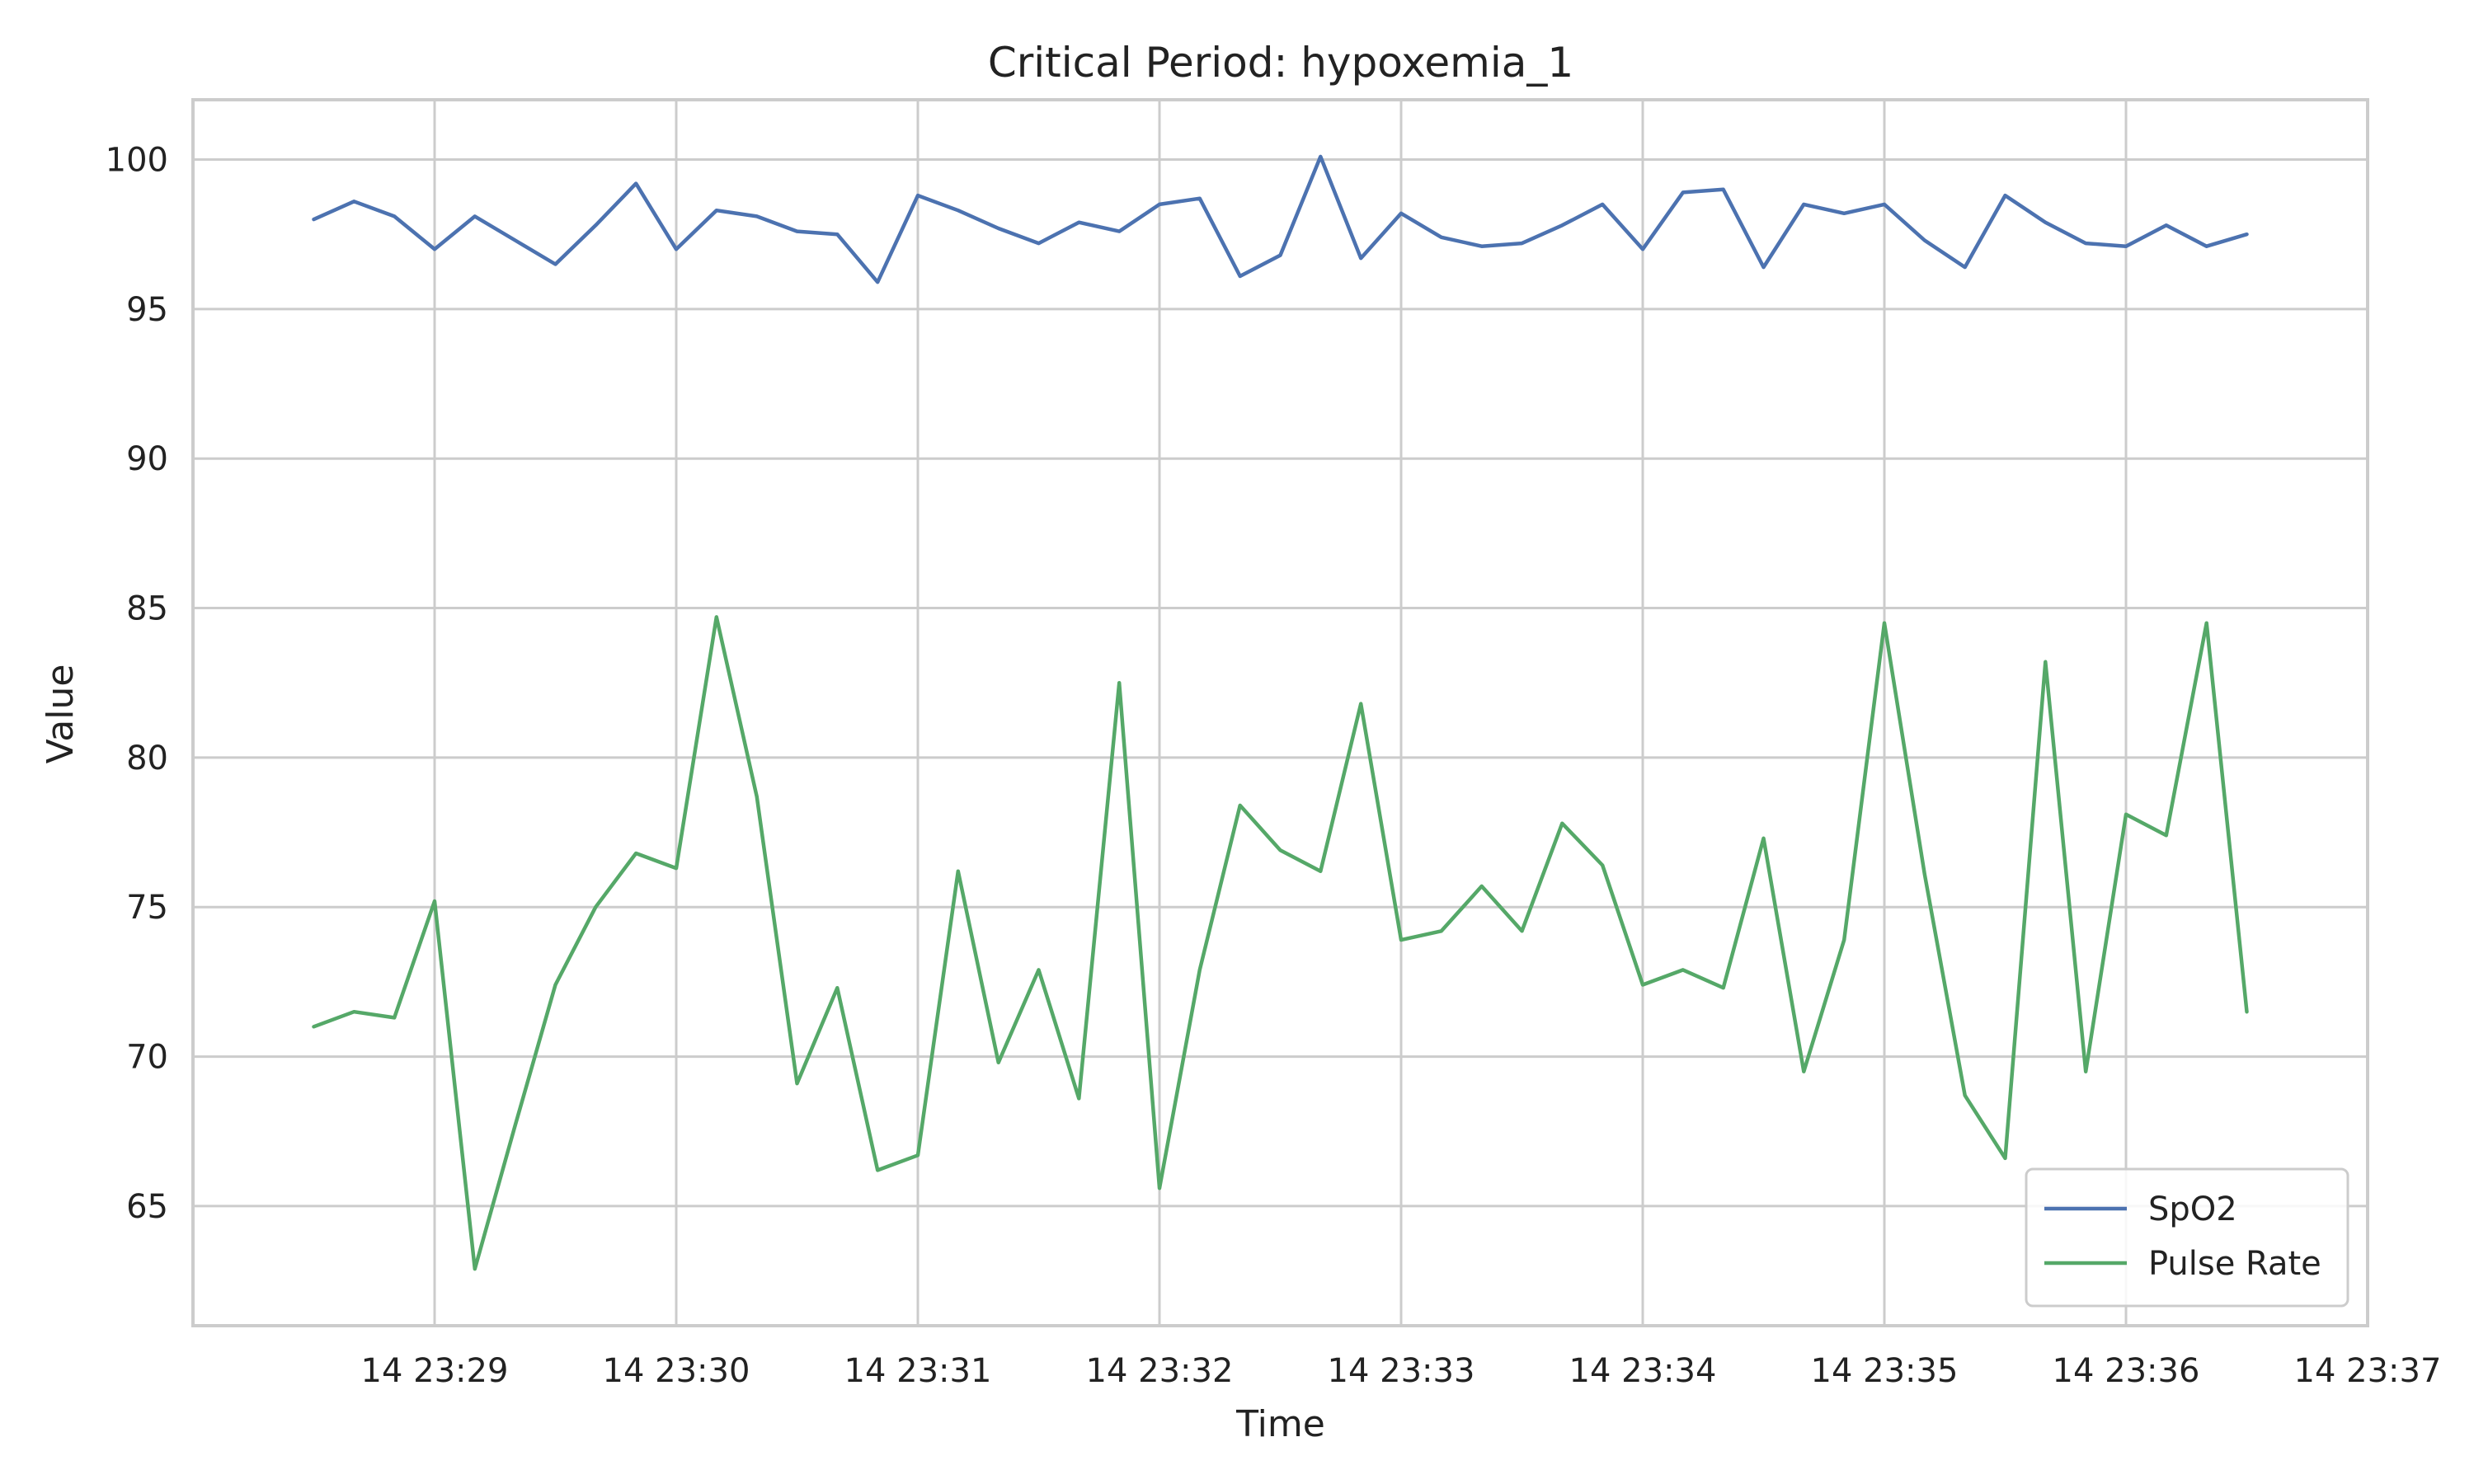  I want to click on series-line-spo2, so click(1280, 219).